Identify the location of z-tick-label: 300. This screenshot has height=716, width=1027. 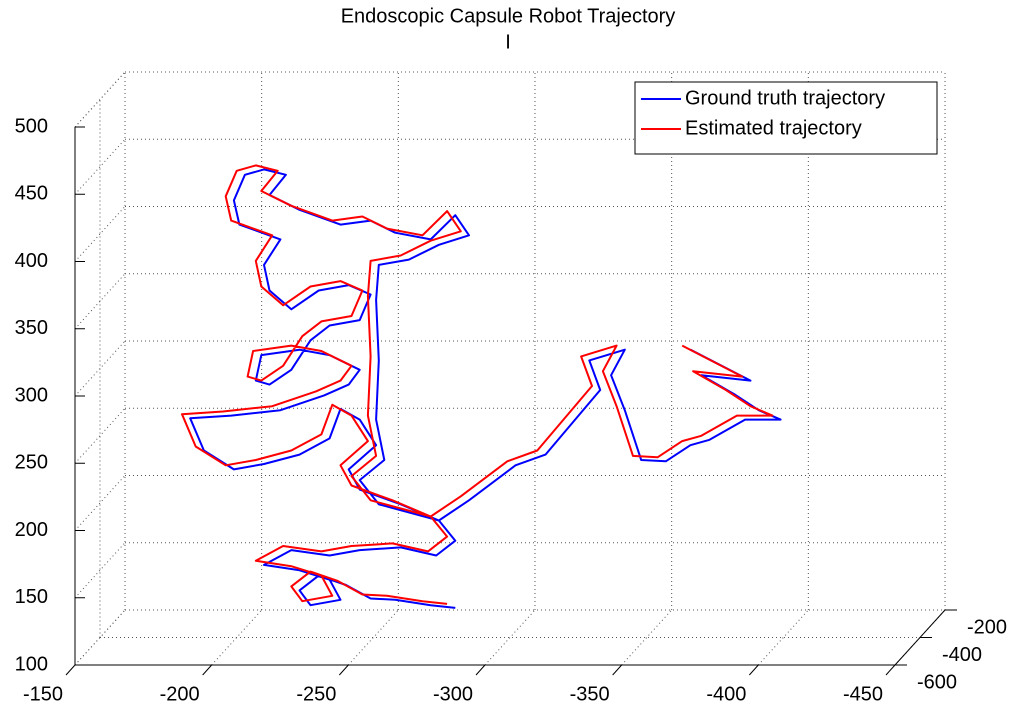
(31, 395).